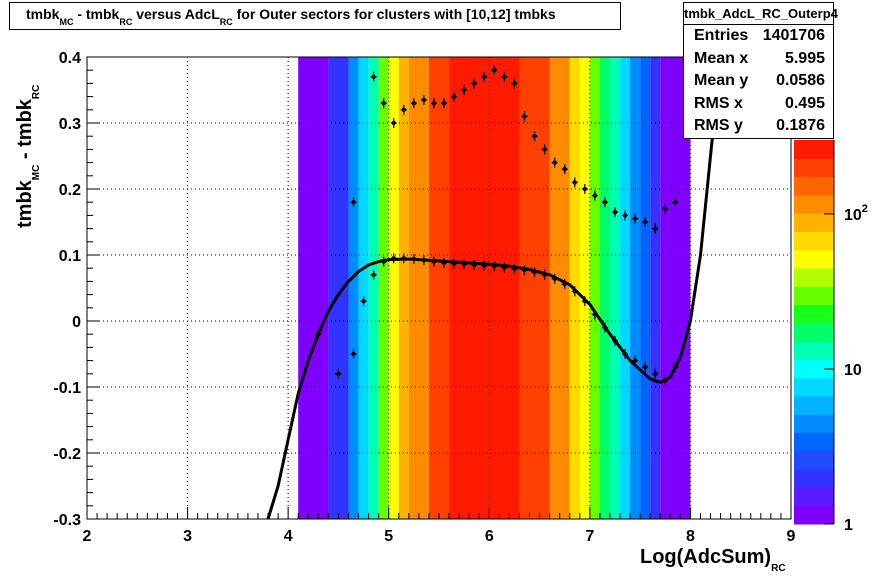 The width and height of the screenshot is (878, 578). Describe the element at coordinates (759, 58) in the screenshot. I see `stats-row-mean-x: Mean x 5.995` at that location.